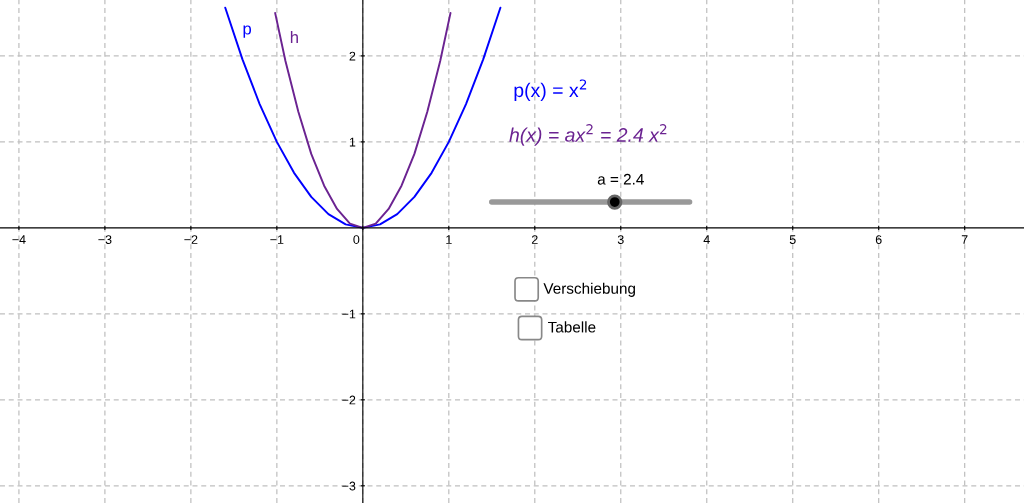 This screenshot has height=503, width=1024. What do you see at coordinates (589, 289) in the screenshot?
I see `annotation: Verschiebung` at bounding box center [589, 289].